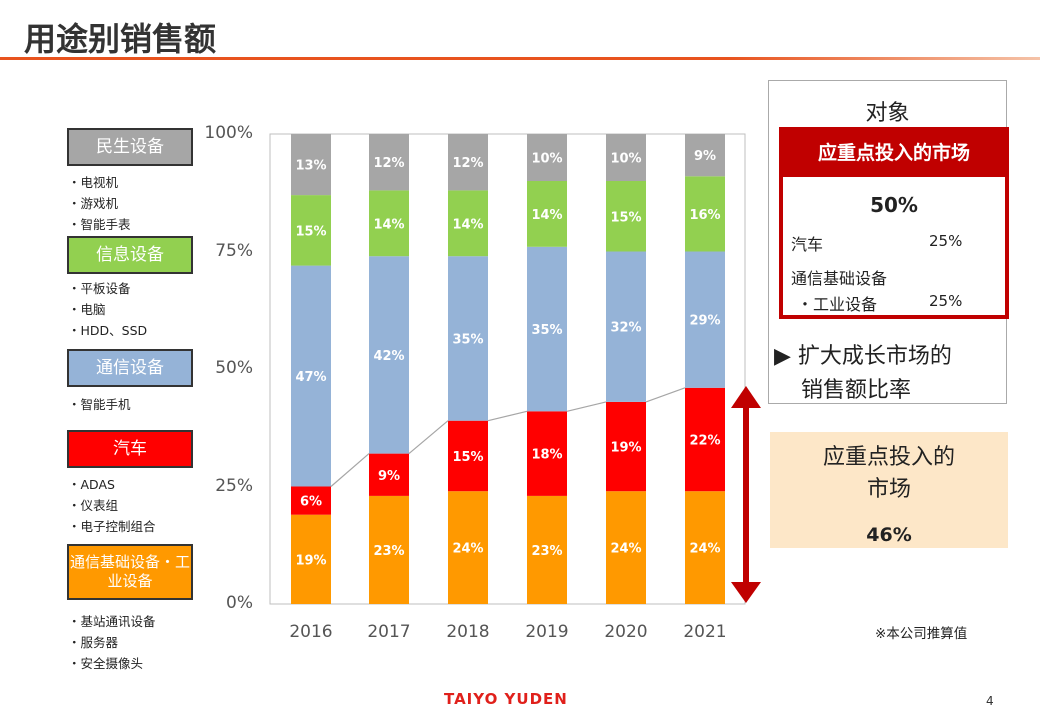 The width and height of the screenshot is (1040, 720). Describe the element at coordinates (625, 632) in the screenshot. I see `x-tick-label: 2020` at that location.